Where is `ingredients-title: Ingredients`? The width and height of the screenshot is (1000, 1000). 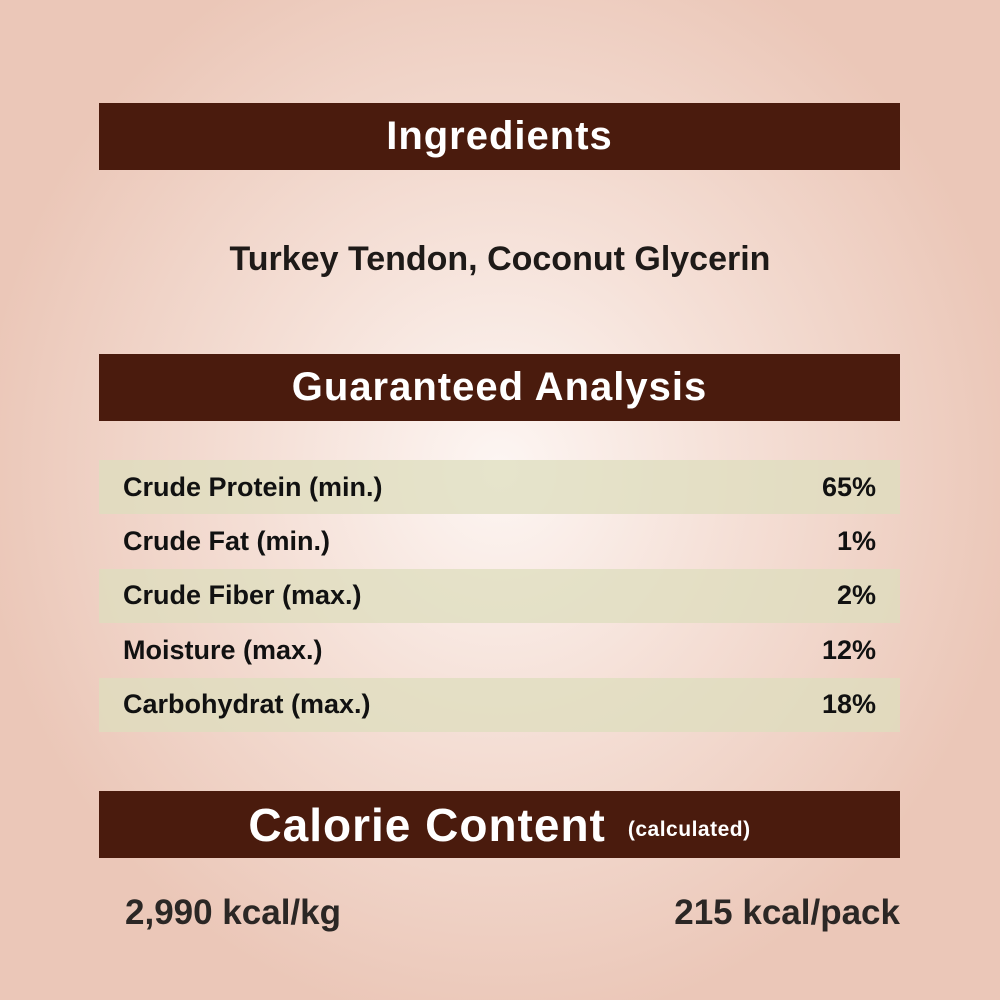 ingredients-title: Ingredients is located at coordinates (499, 136).